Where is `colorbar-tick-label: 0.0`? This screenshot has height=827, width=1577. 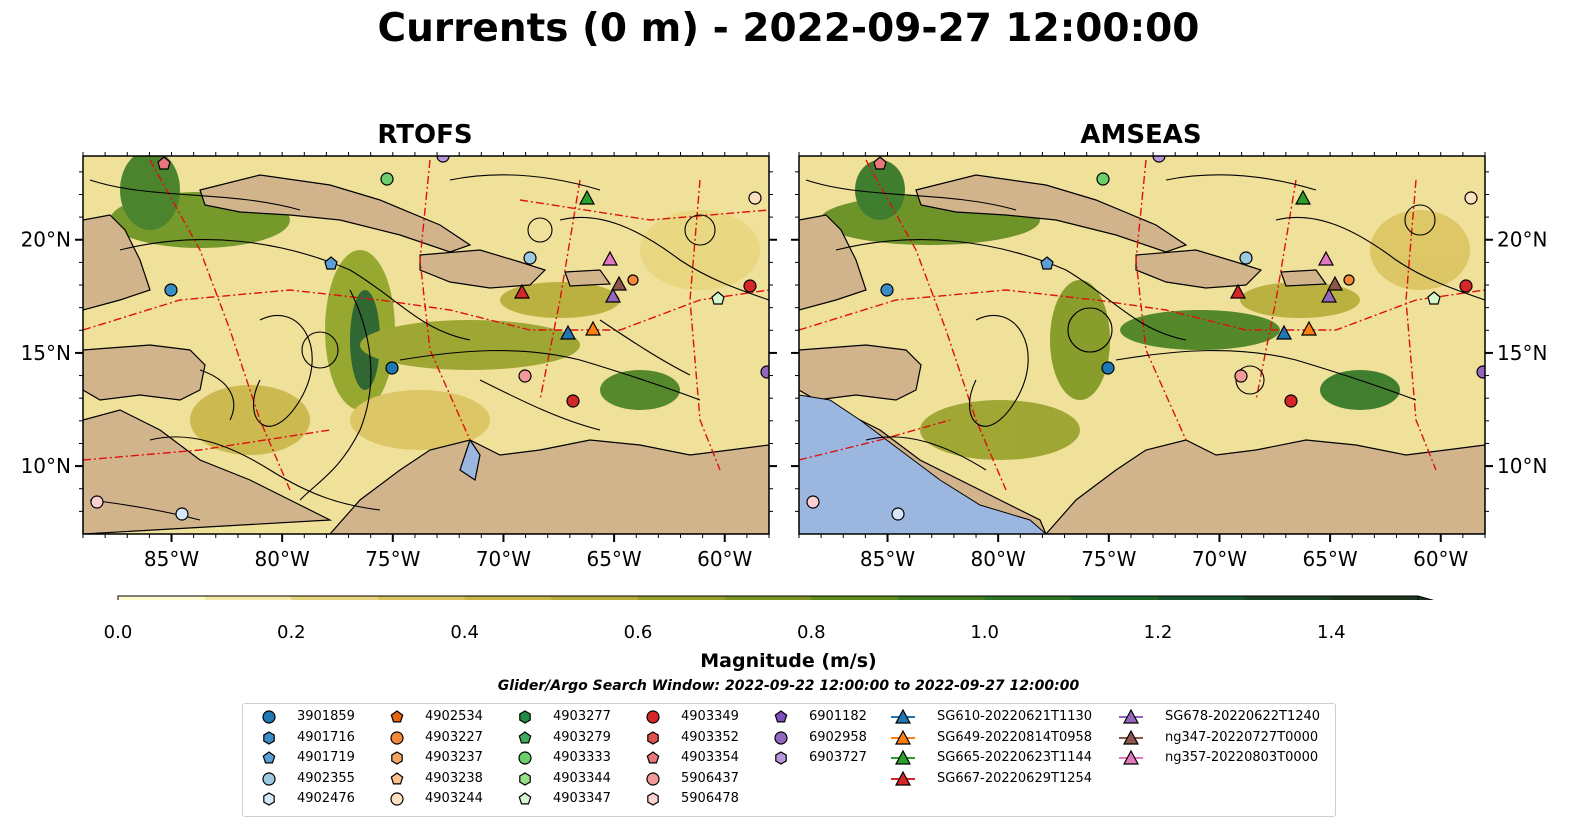
colorbar-tick-label: 0.0 is located at coordinates (118, 632).